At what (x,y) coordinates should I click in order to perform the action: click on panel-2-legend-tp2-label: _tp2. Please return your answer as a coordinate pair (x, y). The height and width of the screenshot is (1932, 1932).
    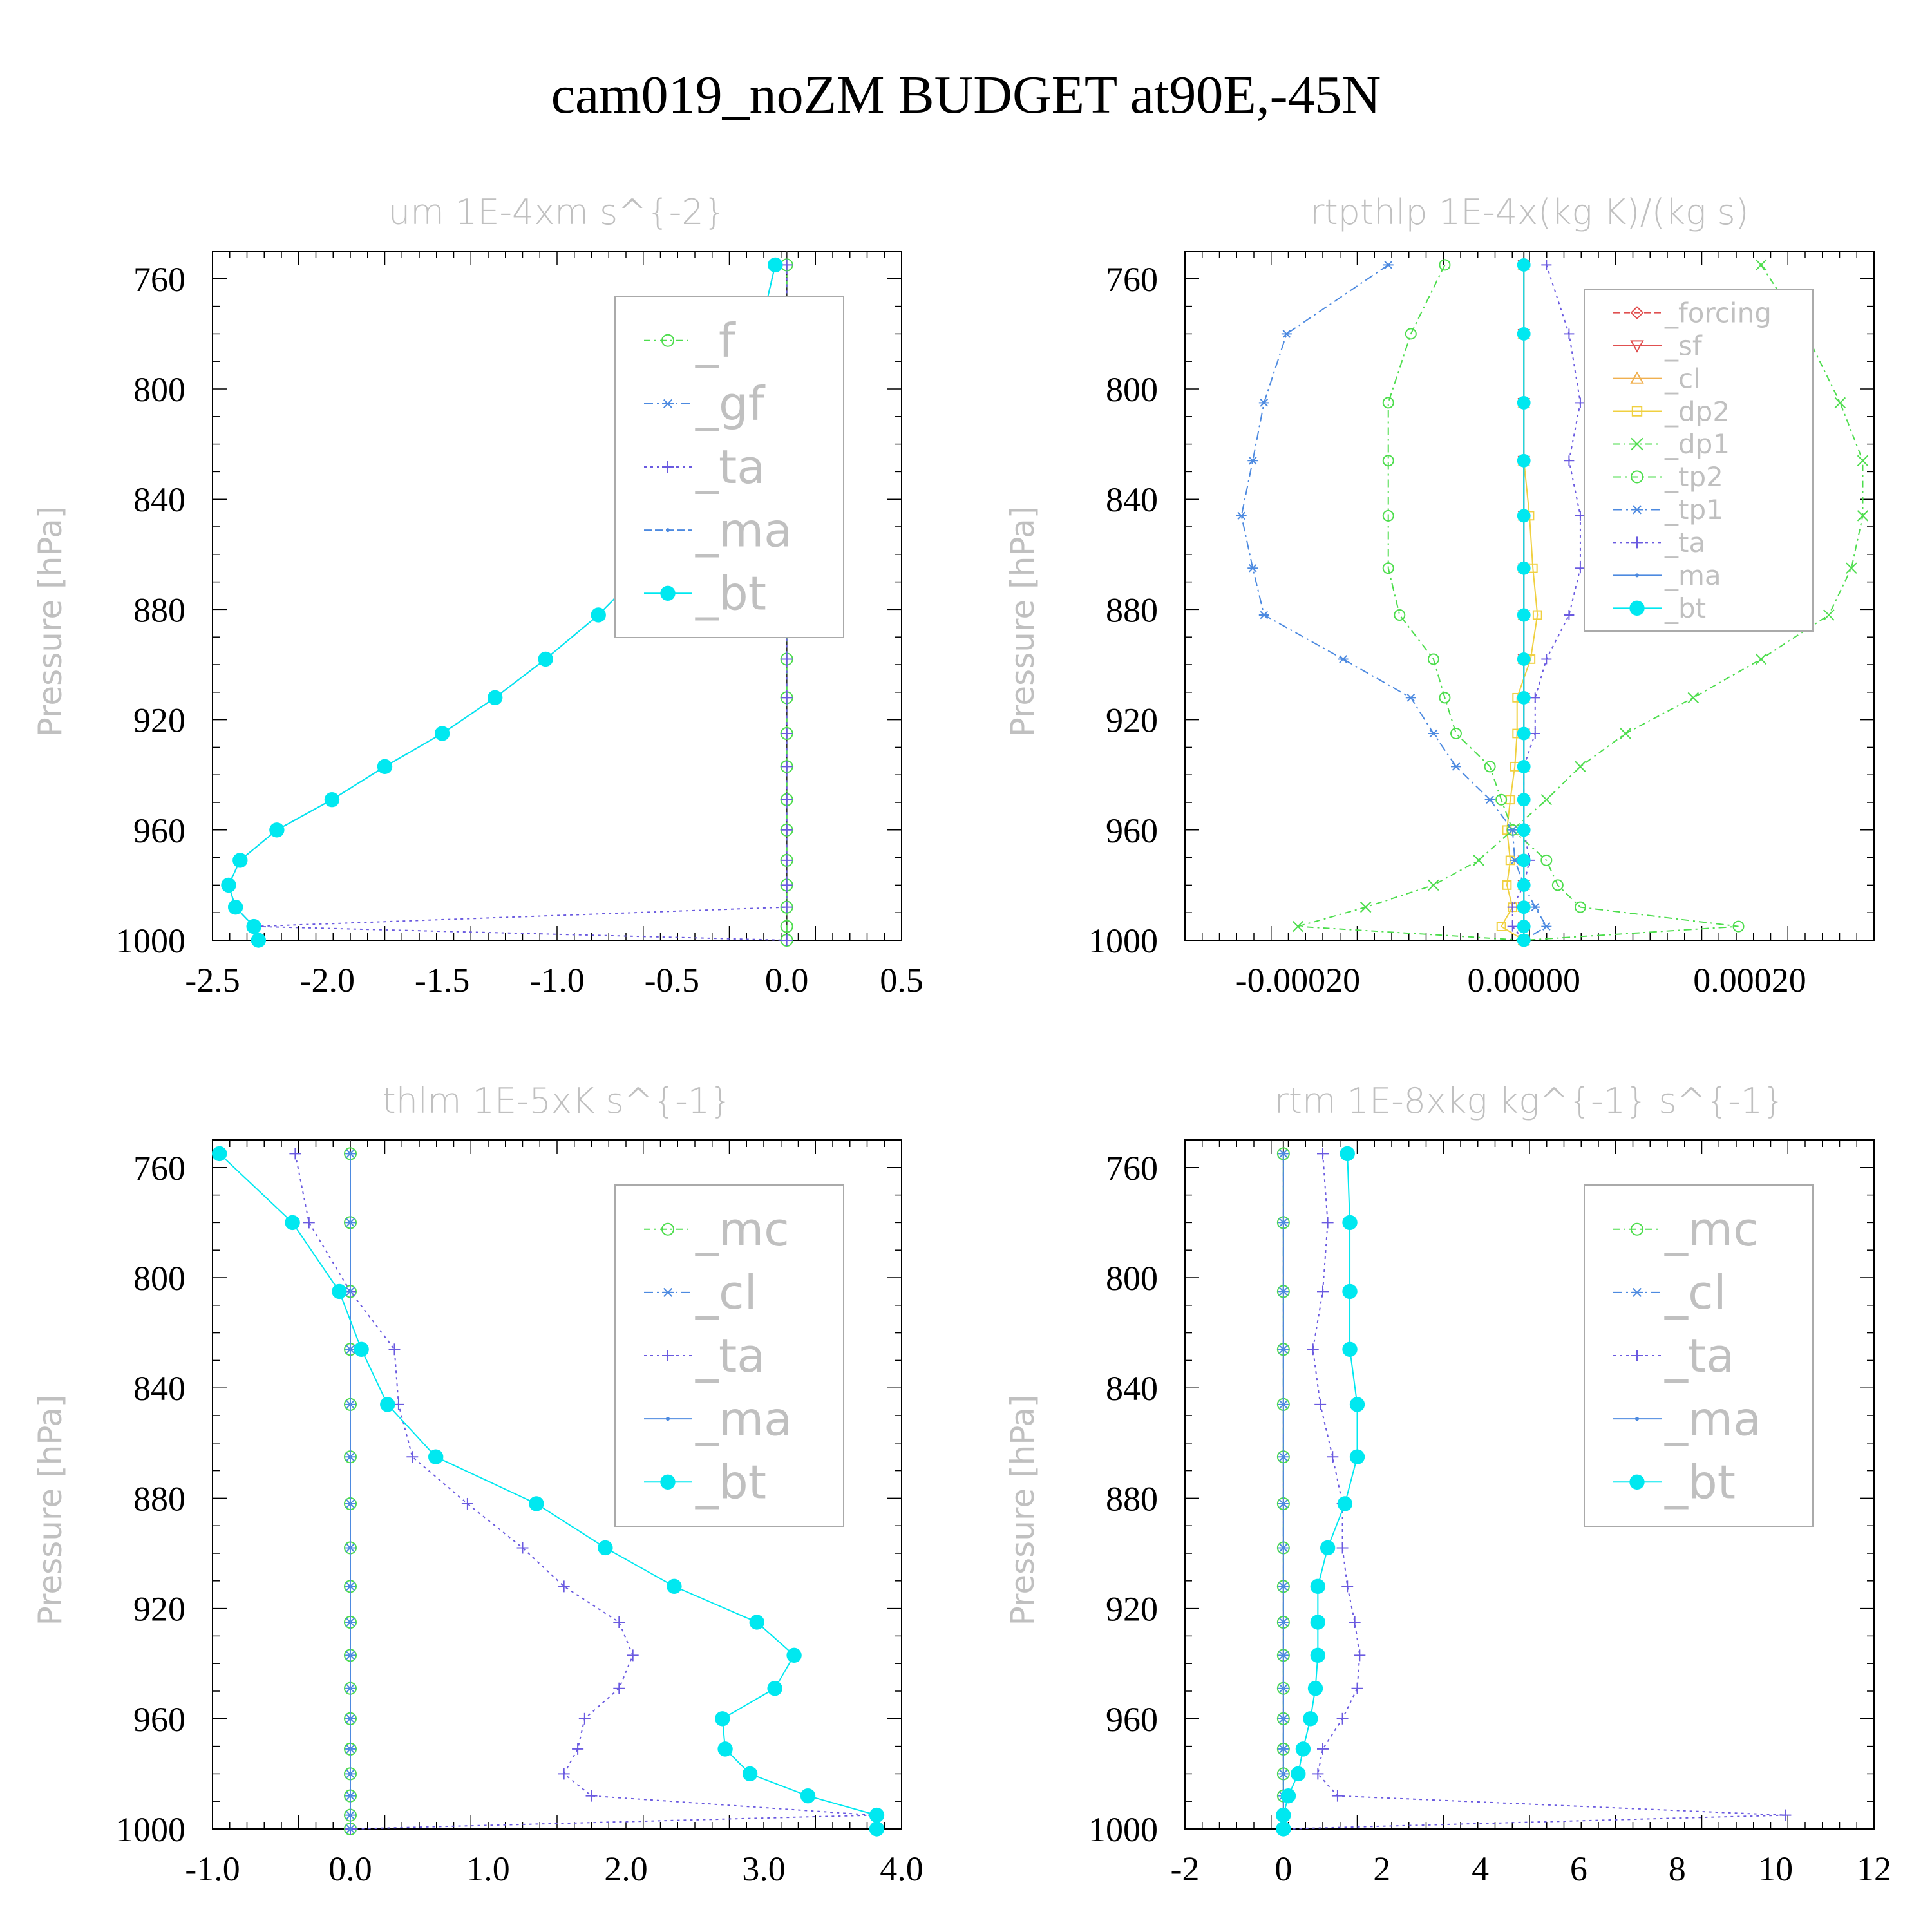
    Looking at the image, I should click on (1694, 477).